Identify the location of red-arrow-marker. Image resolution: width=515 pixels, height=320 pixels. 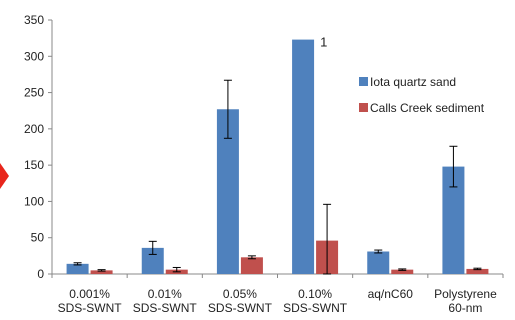
(4, 176).